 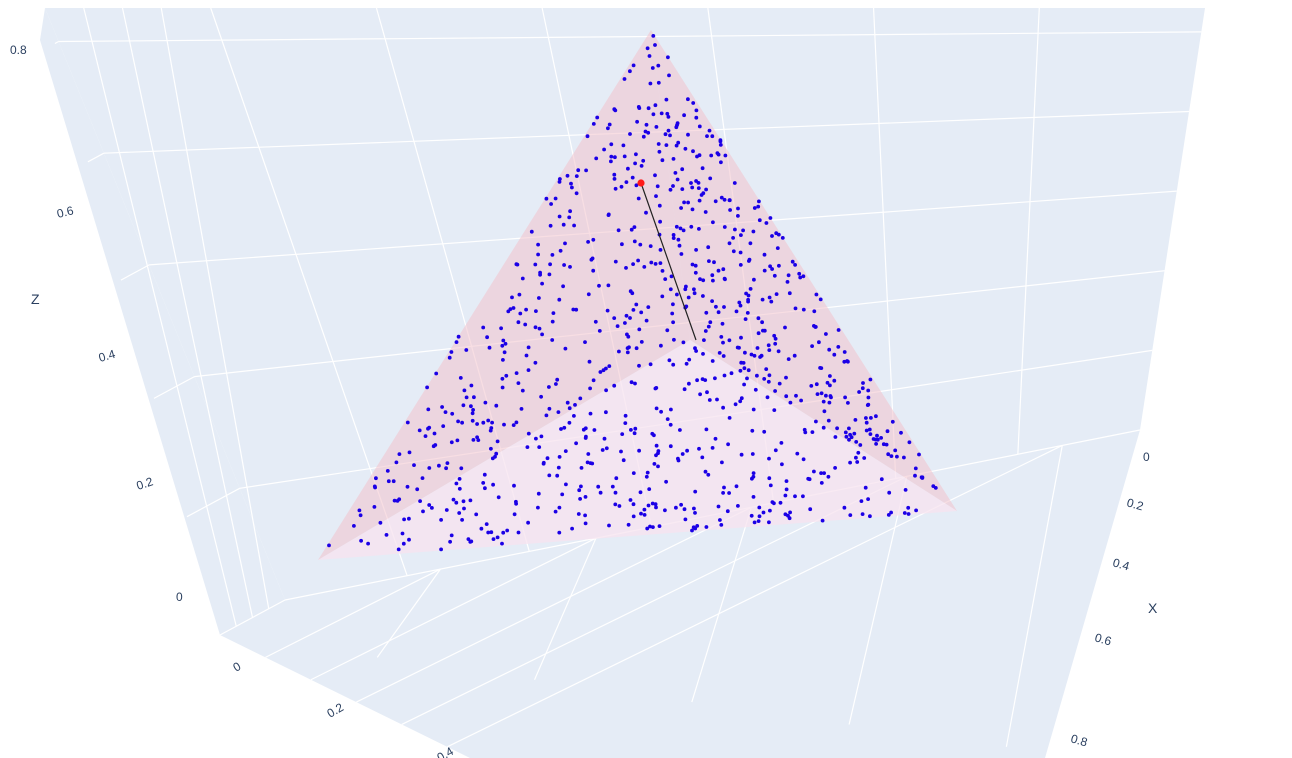 I want to click on grid-line, so click(x=408, y=613).